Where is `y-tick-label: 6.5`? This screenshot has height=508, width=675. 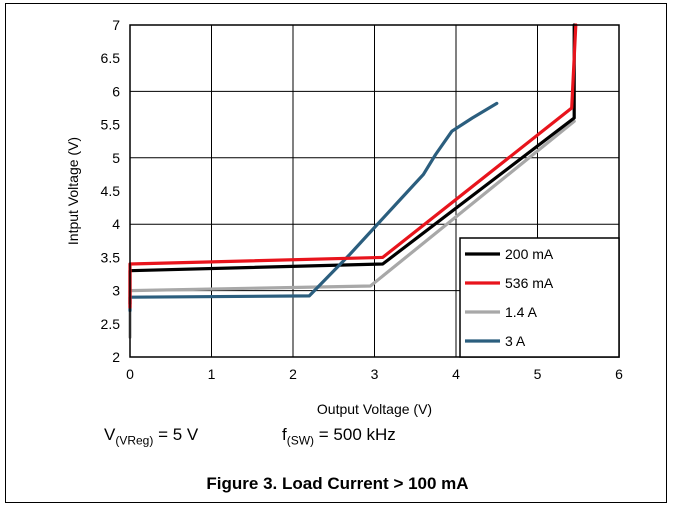
y-tick-label: 6.5 is located at coordinates (111, 58).